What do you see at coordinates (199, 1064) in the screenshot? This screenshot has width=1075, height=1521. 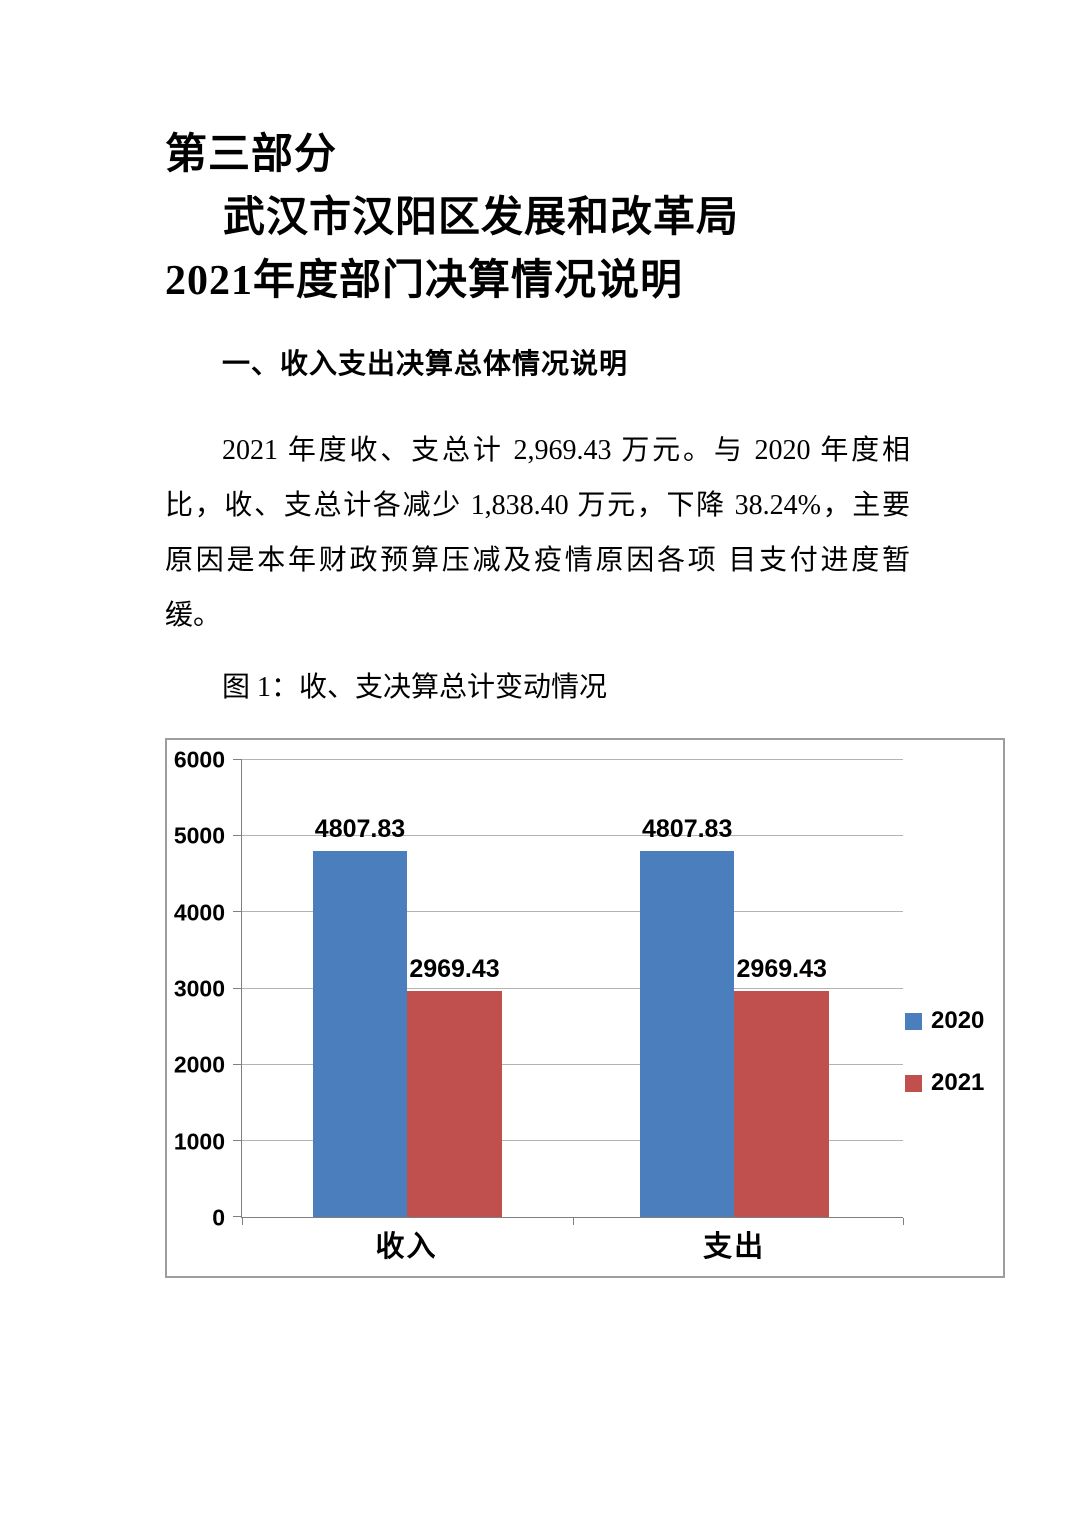 I see `y-tick-label: 2000` at bounding box center [199, 1064].